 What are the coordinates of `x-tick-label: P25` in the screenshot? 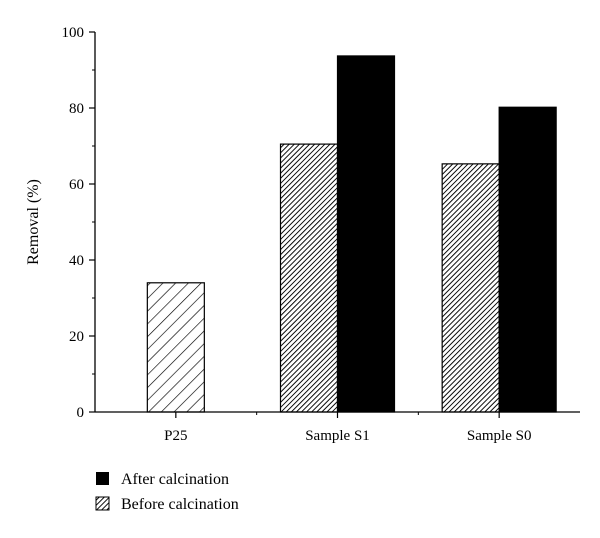 It's located at (175, 436).